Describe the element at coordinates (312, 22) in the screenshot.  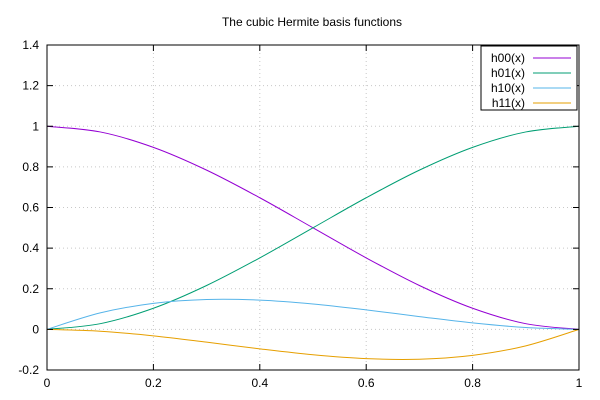
I see `chart-title: The cubic Hermite basis functions` at that location.